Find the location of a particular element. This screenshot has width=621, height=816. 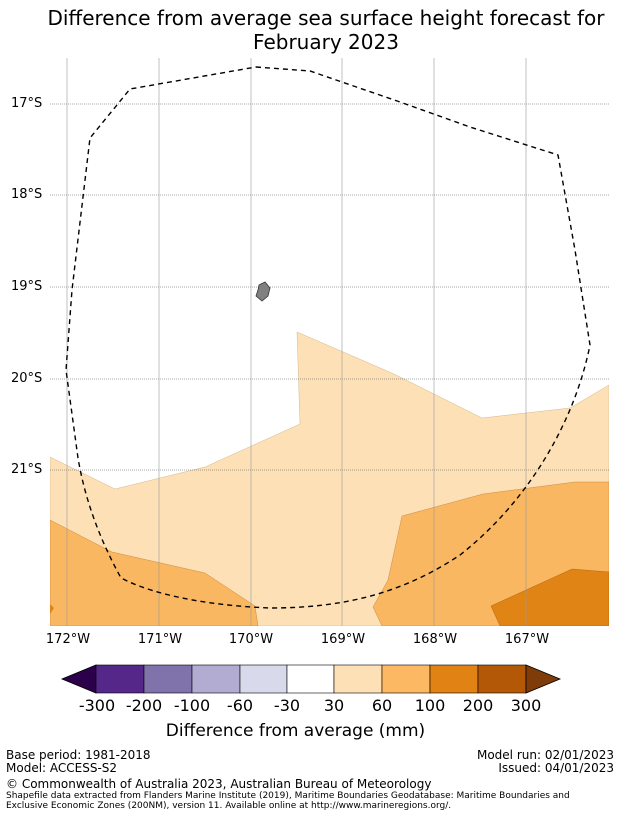

colorbar-title: Difference from average (mm) is located at coordinates (310, 731).